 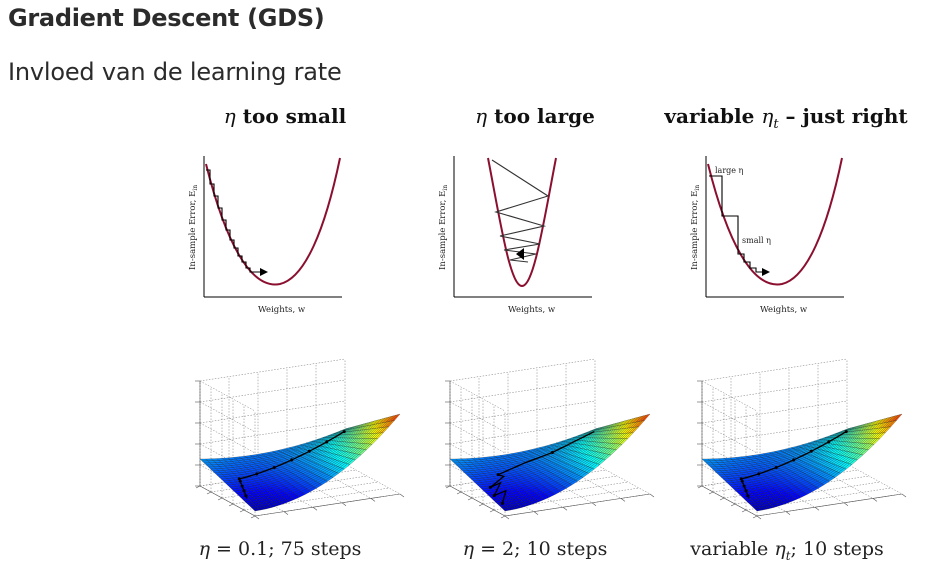 I want to click on plot-2d-small-eta: In-sample Error, Ein Weights, w, so click(x=265, y=235).